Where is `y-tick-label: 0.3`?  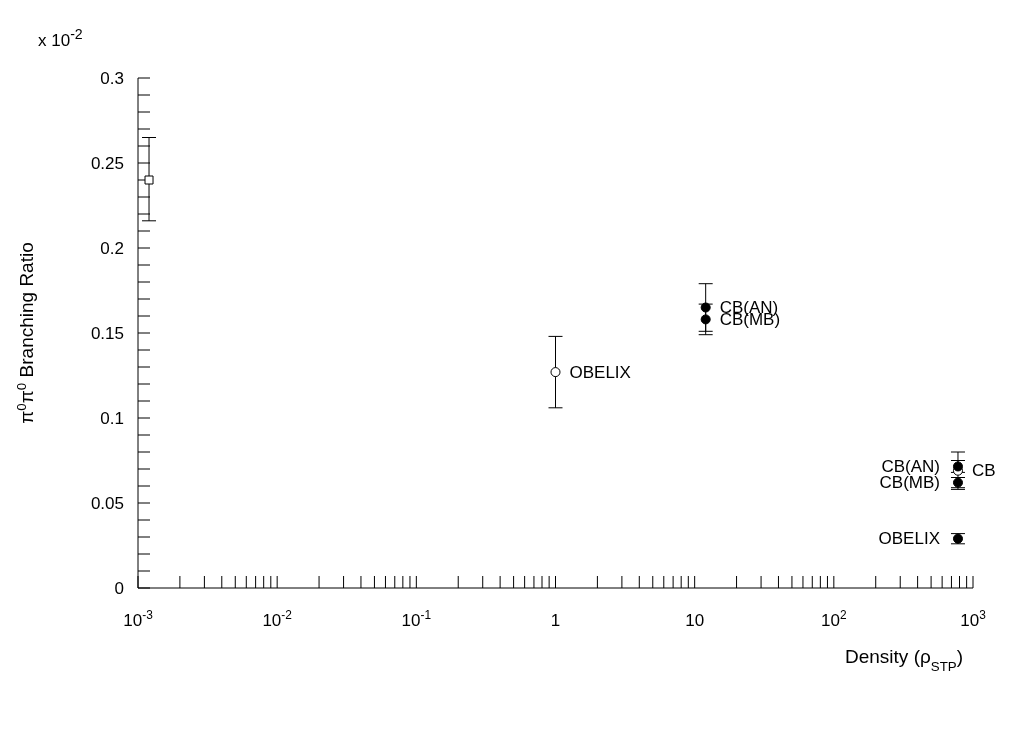 y-tick-label: 0.3 is located at coordinates (112, 78).